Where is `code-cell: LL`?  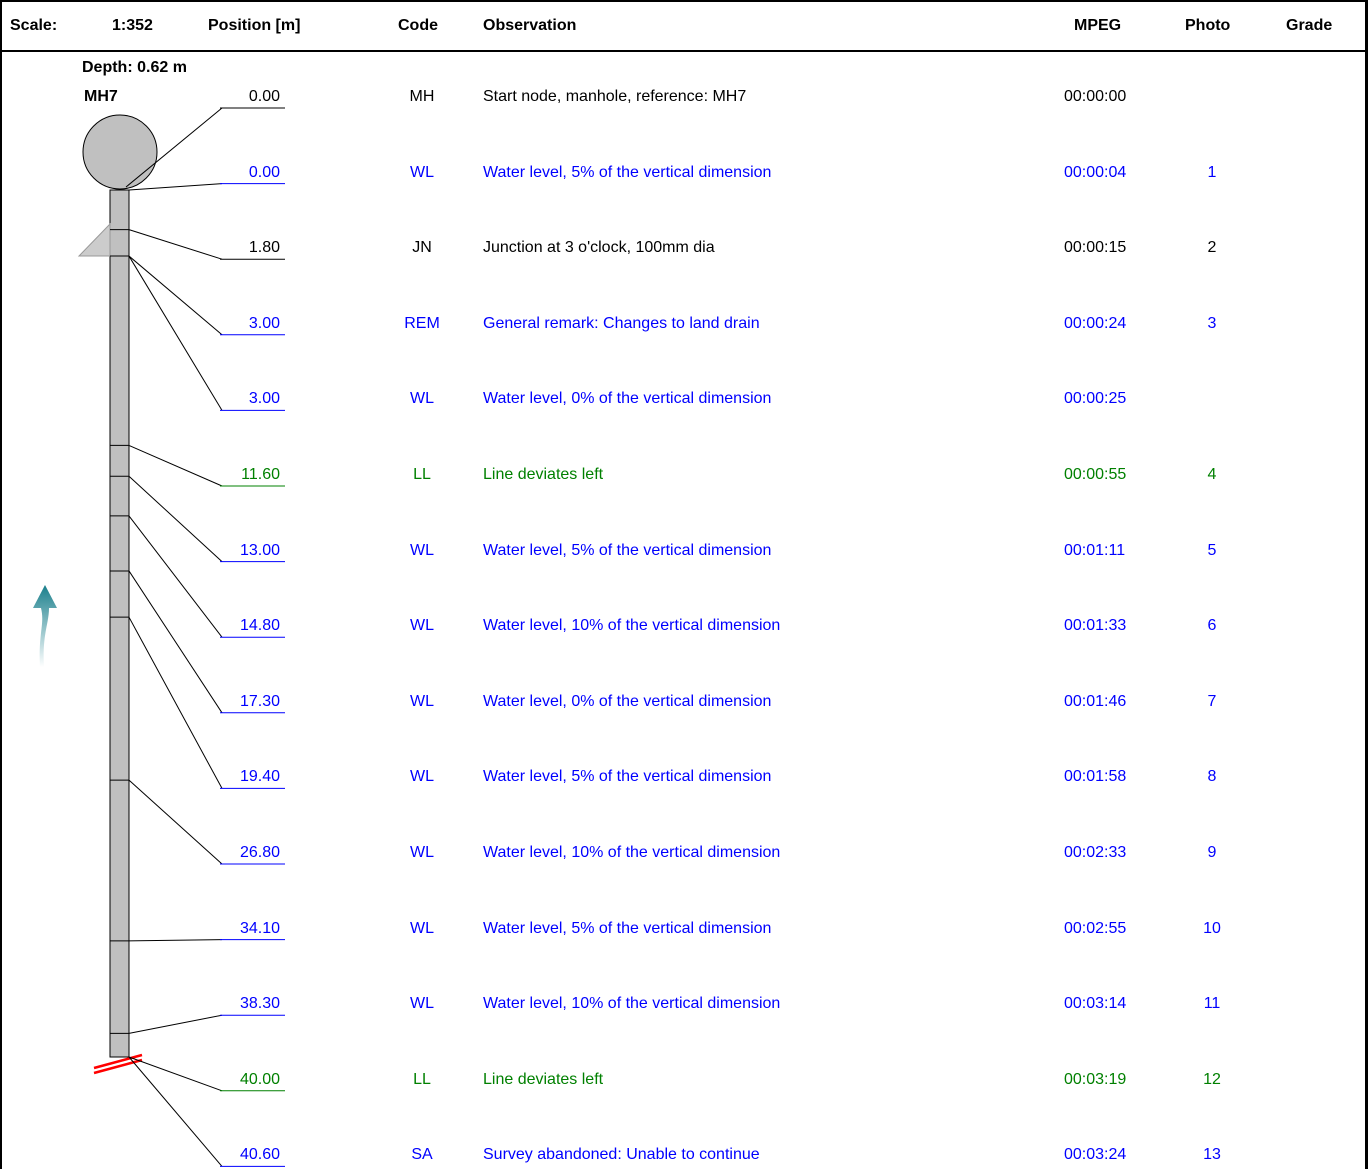
code-cell: LL is located at coordinates (422, 1079).